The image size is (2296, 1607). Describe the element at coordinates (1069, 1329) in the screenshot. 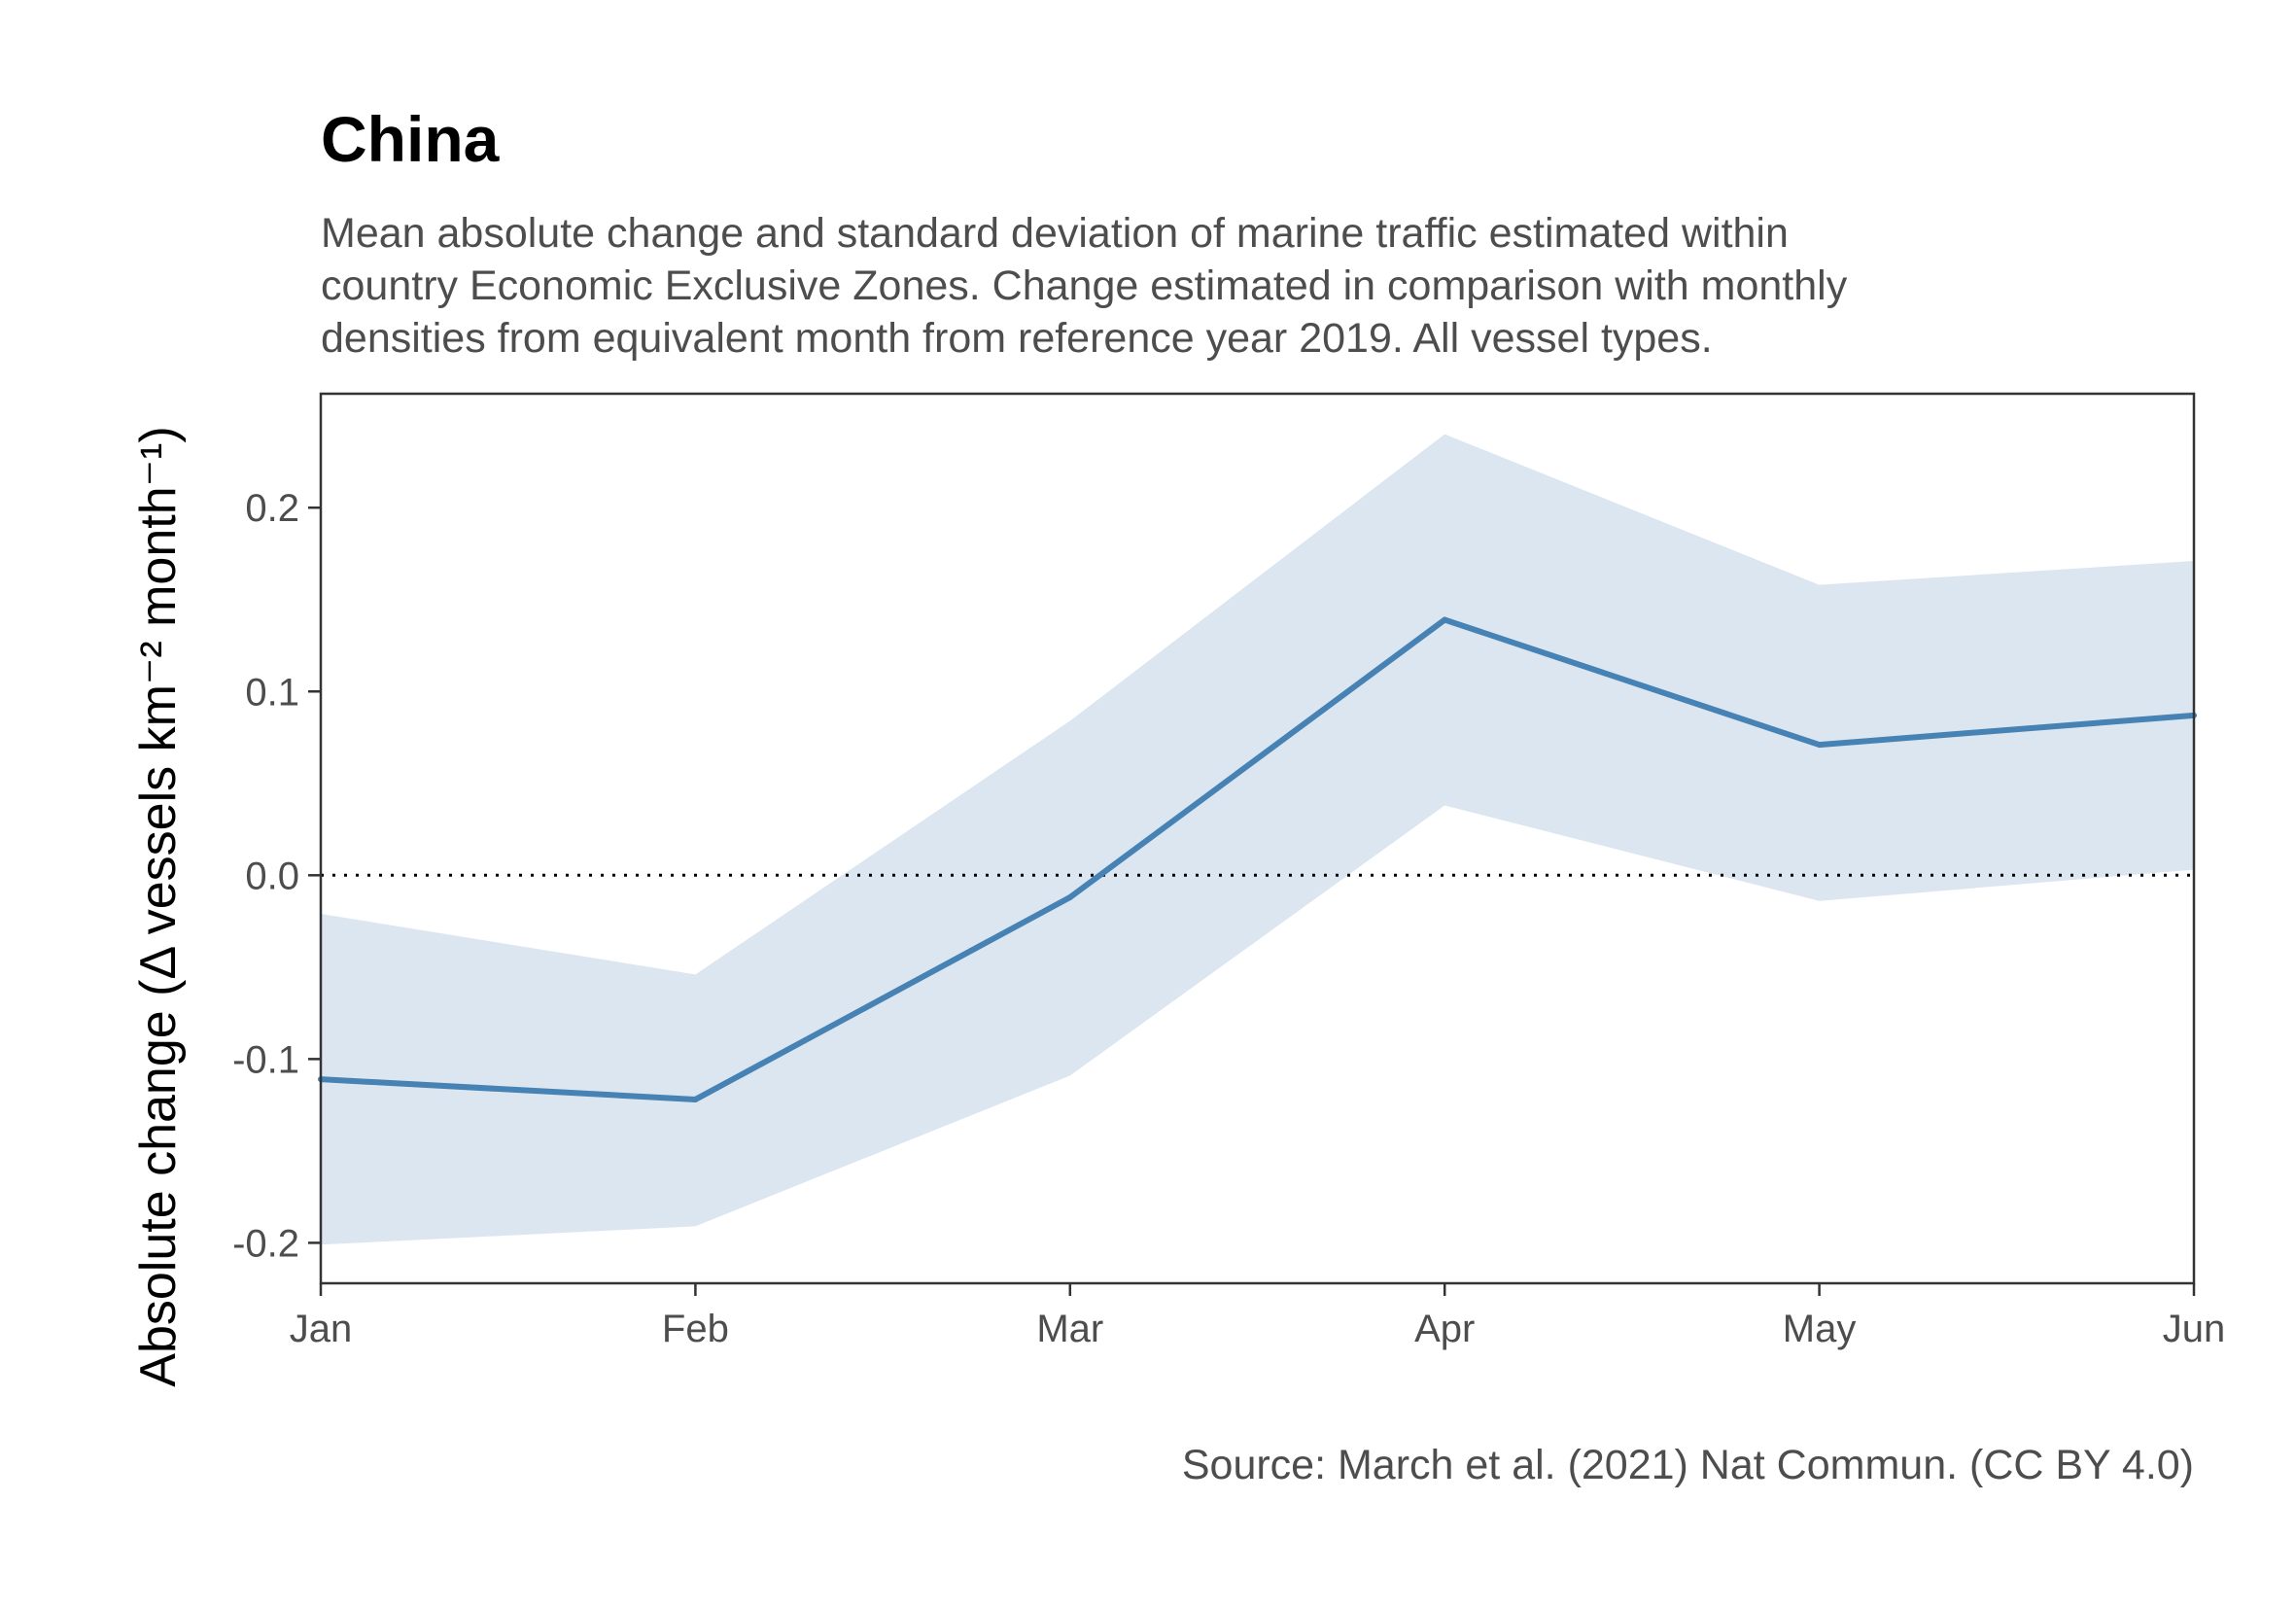

I see `x-tick-label: Mar` at that location.